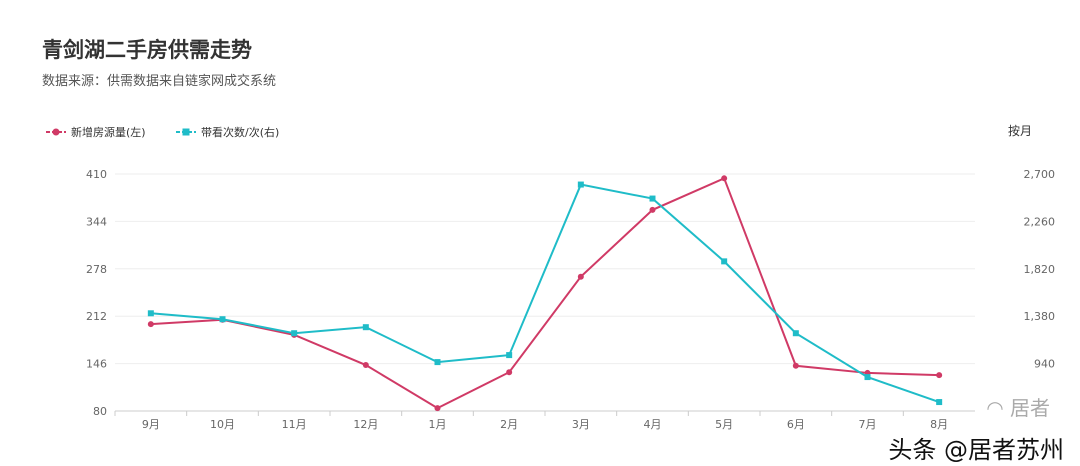 This screenshot has height=466, width=1080. Describe the element at coordinates (222, 424) in the screenshot. I see `x-tick-label: 10月` at that location.